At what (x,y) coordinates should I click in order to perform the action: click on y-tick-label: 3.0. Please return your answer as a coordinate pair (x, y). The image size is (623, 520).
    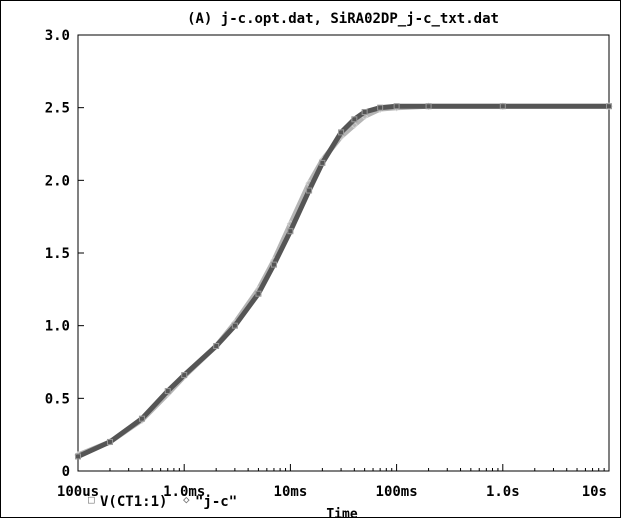
    Looking at the image, I should click on (57, 36).